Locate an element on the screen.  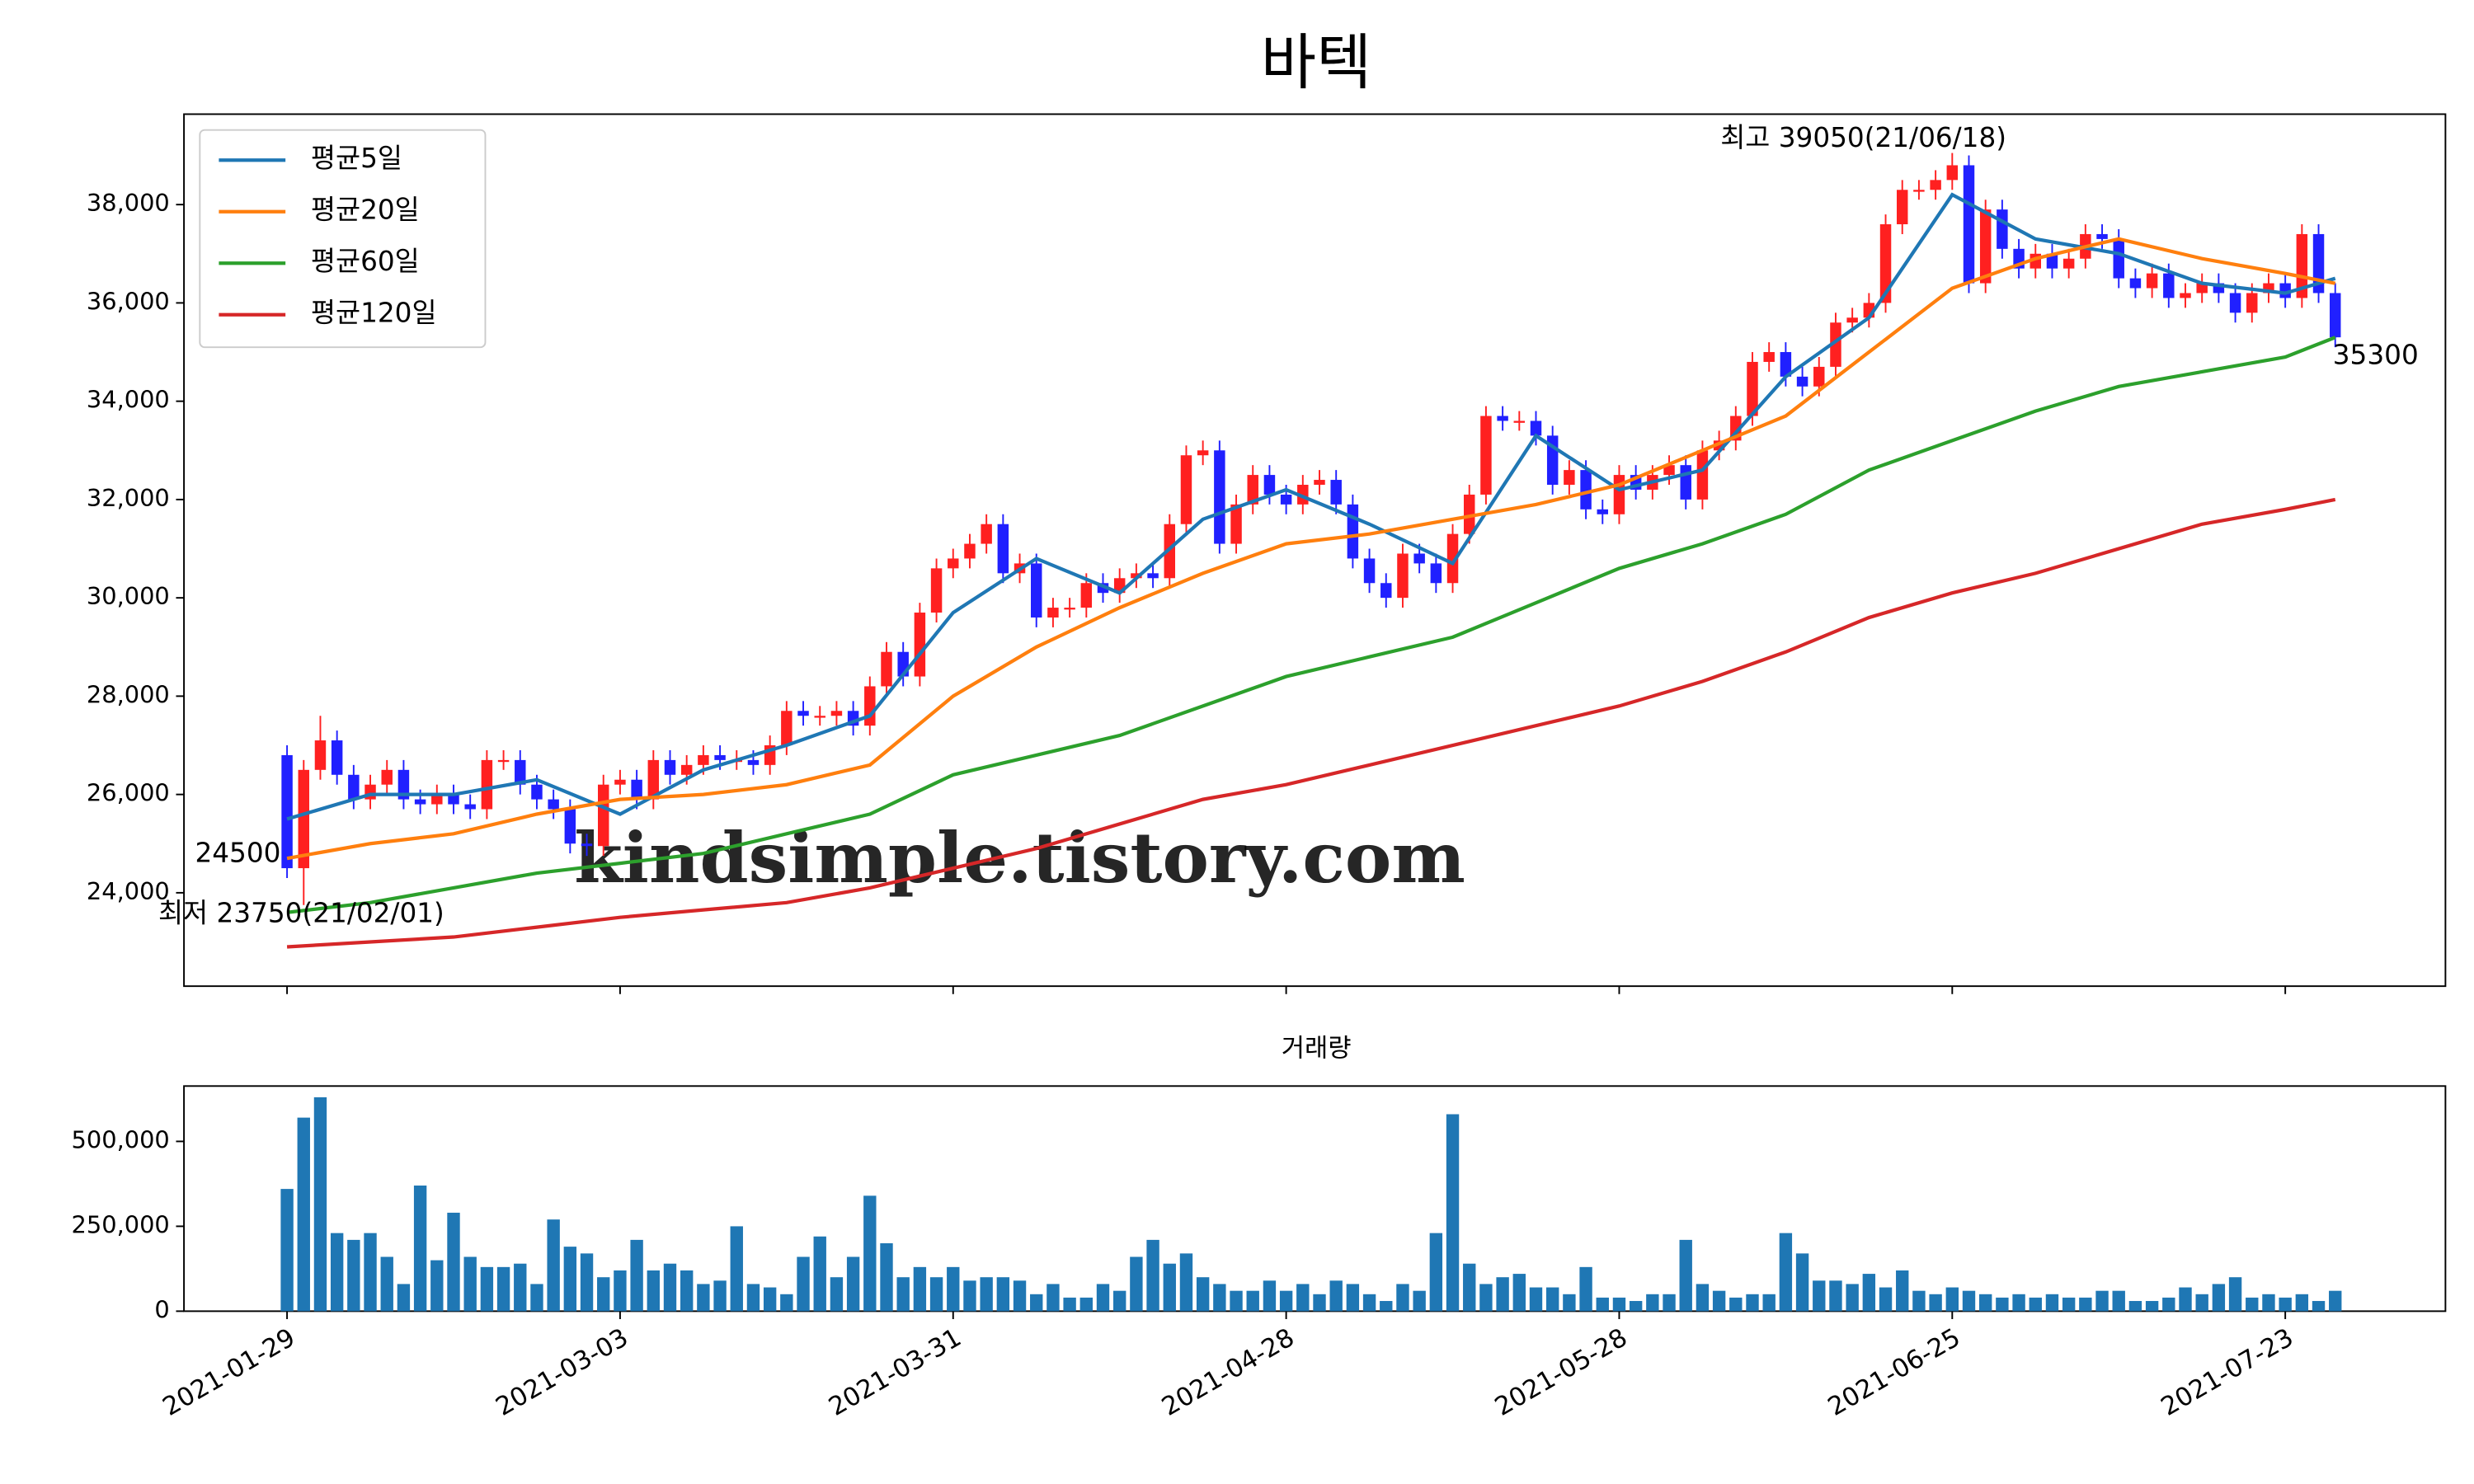
legend-label: 평균5일 is located at coordinates (356, 158).